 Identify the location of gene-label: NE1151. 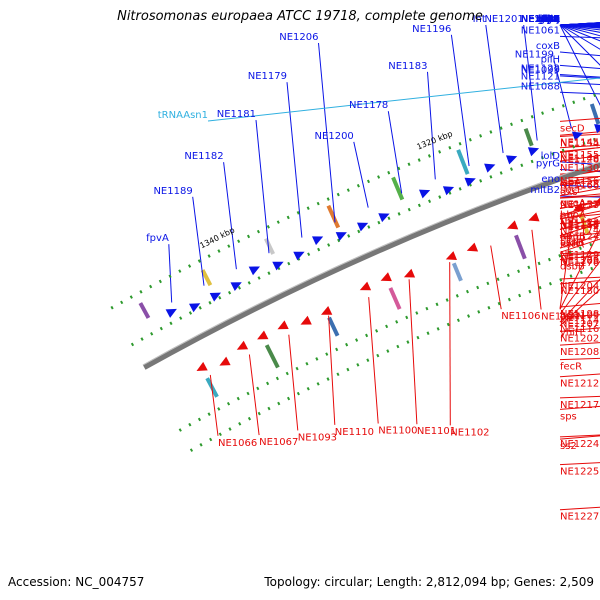
(540, 19).